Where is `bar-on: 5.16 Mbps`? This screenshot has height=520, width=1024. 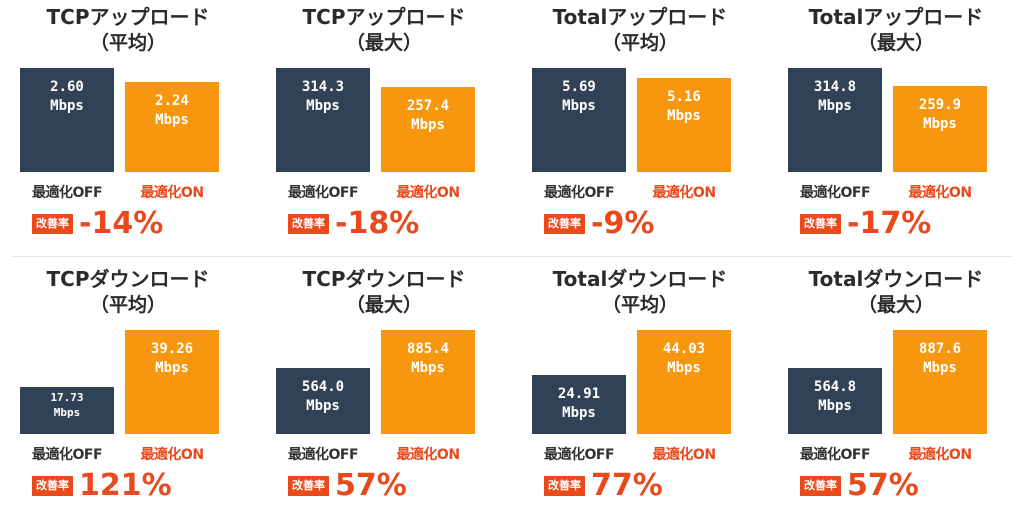
bar-on: 5.16 Mbps is located at coordinates (684, 124).